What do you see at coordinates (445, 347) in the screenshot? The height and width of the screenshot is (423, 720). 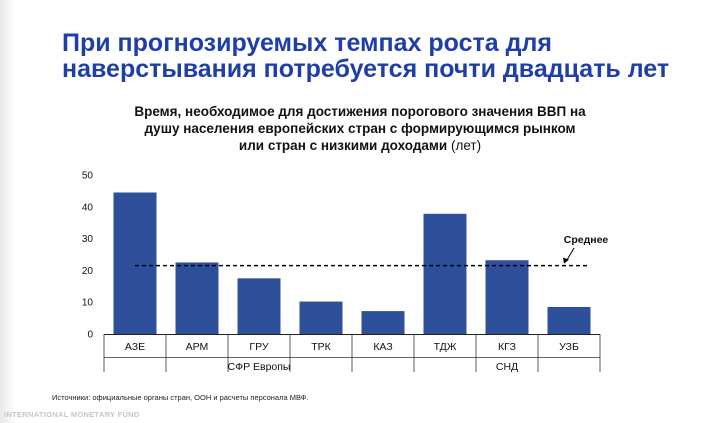 I see `category-label: ТДЖ` at bounding box center [445, 347].